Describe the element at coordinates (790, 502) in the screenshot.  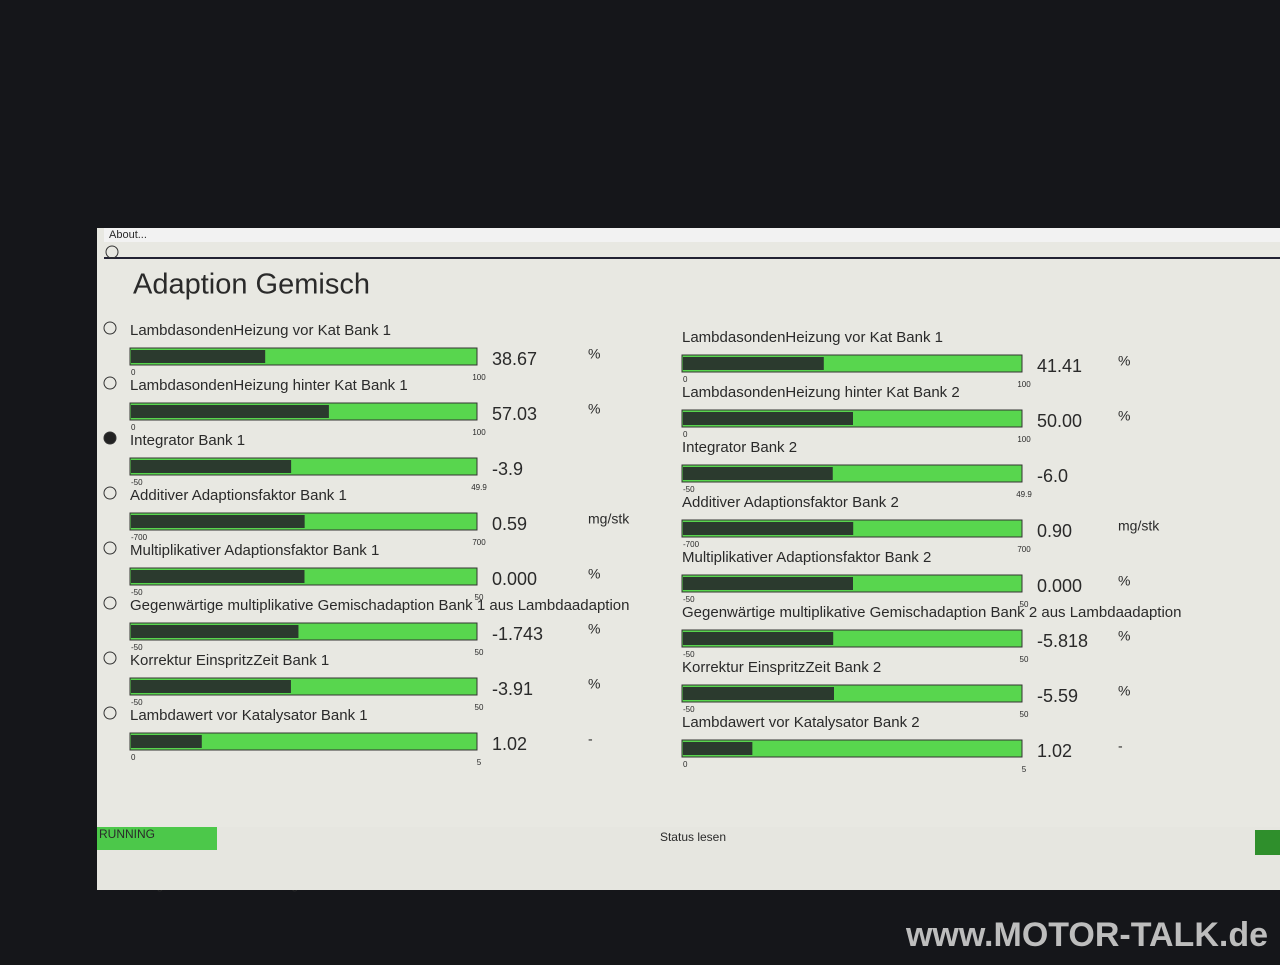
I see `gauge-label: Additiver Adaptionsfaktor Bank 2` at that location.